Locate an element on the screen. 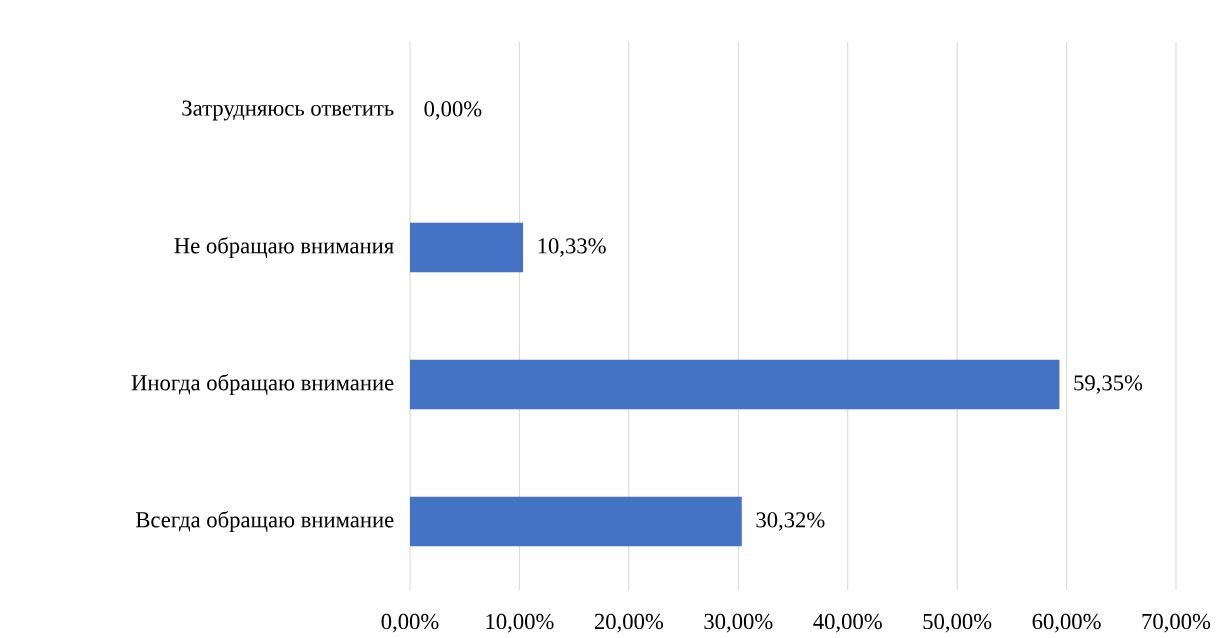 Image resolution: width=1228 pixels, height=638 pixels. y-tick-label: Не обращаю внимания is located at coordinates (284, 247).